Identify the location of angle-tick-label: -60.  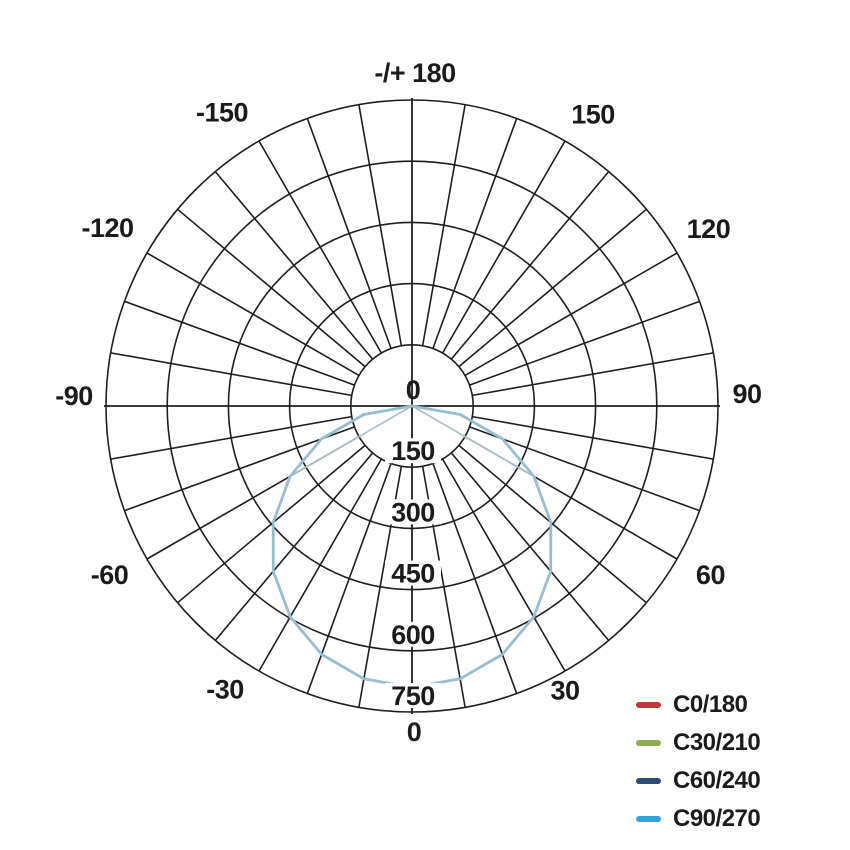
(110, 575).